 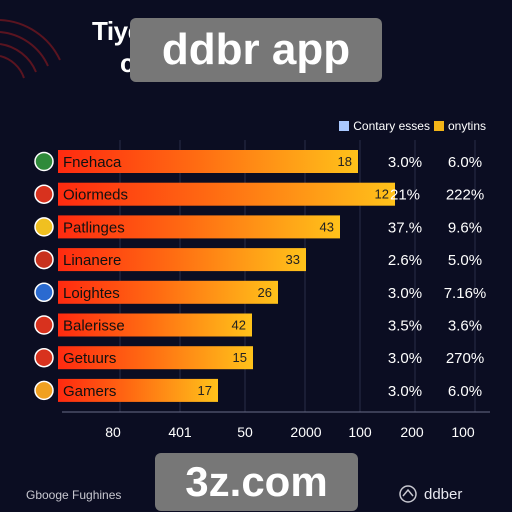 What do you see at coordinates (345, 161) in the screenshot?
I see `value-label: 18` at bounding box center [345, 161].